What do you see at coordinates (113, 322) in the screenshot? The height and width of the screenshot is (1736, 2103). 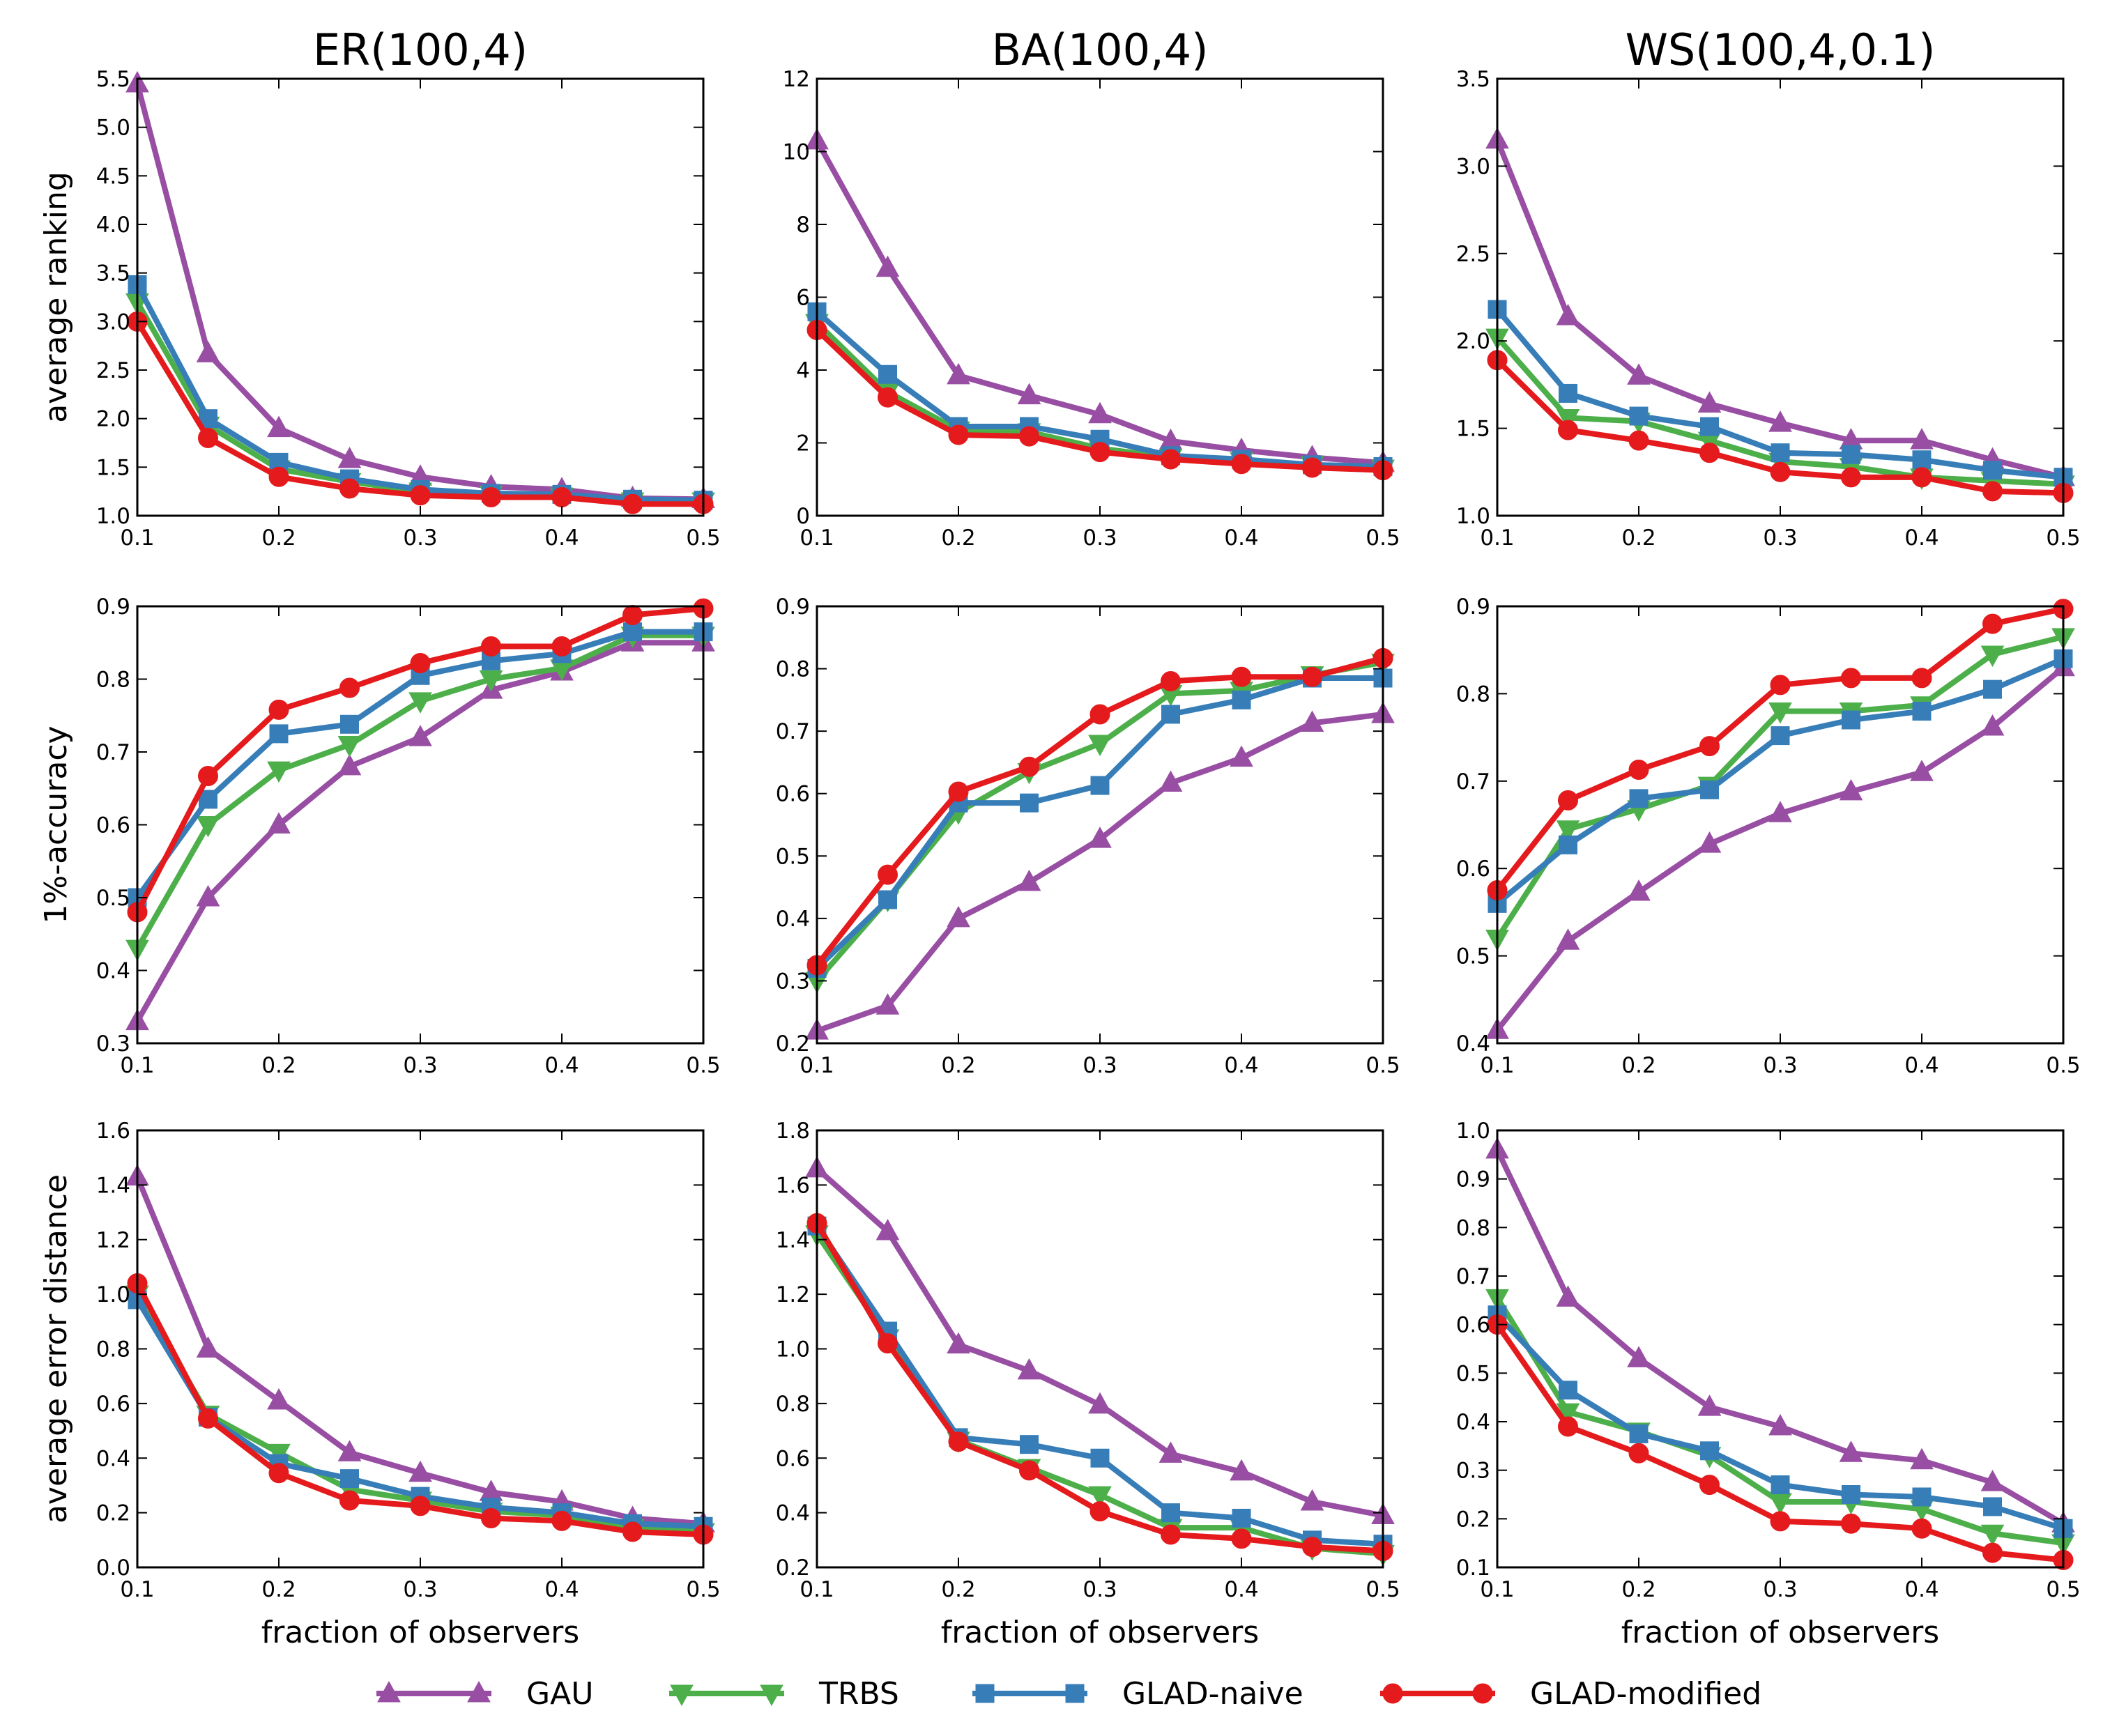 I see `y-tick-label: 3.0` at bounding box center [113, 322].